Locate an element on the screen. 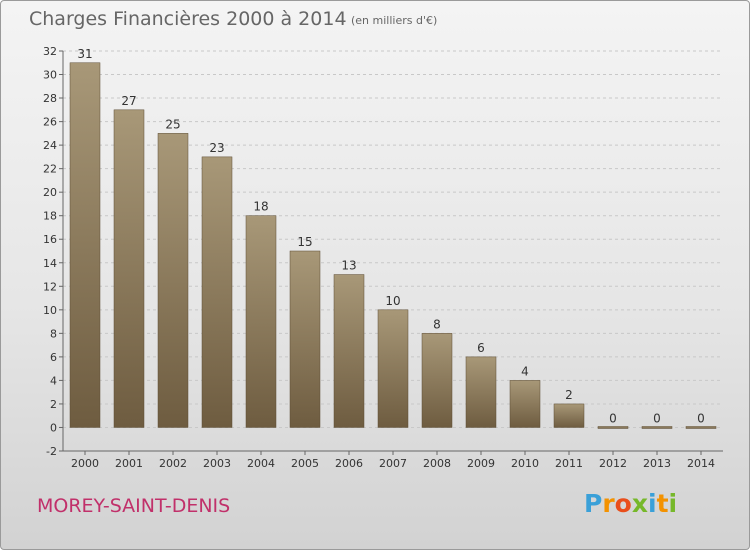 The width and height of the screenshot is (750, 550). x-tick-label-2011: 2011 is located at coordinates (569, 463).